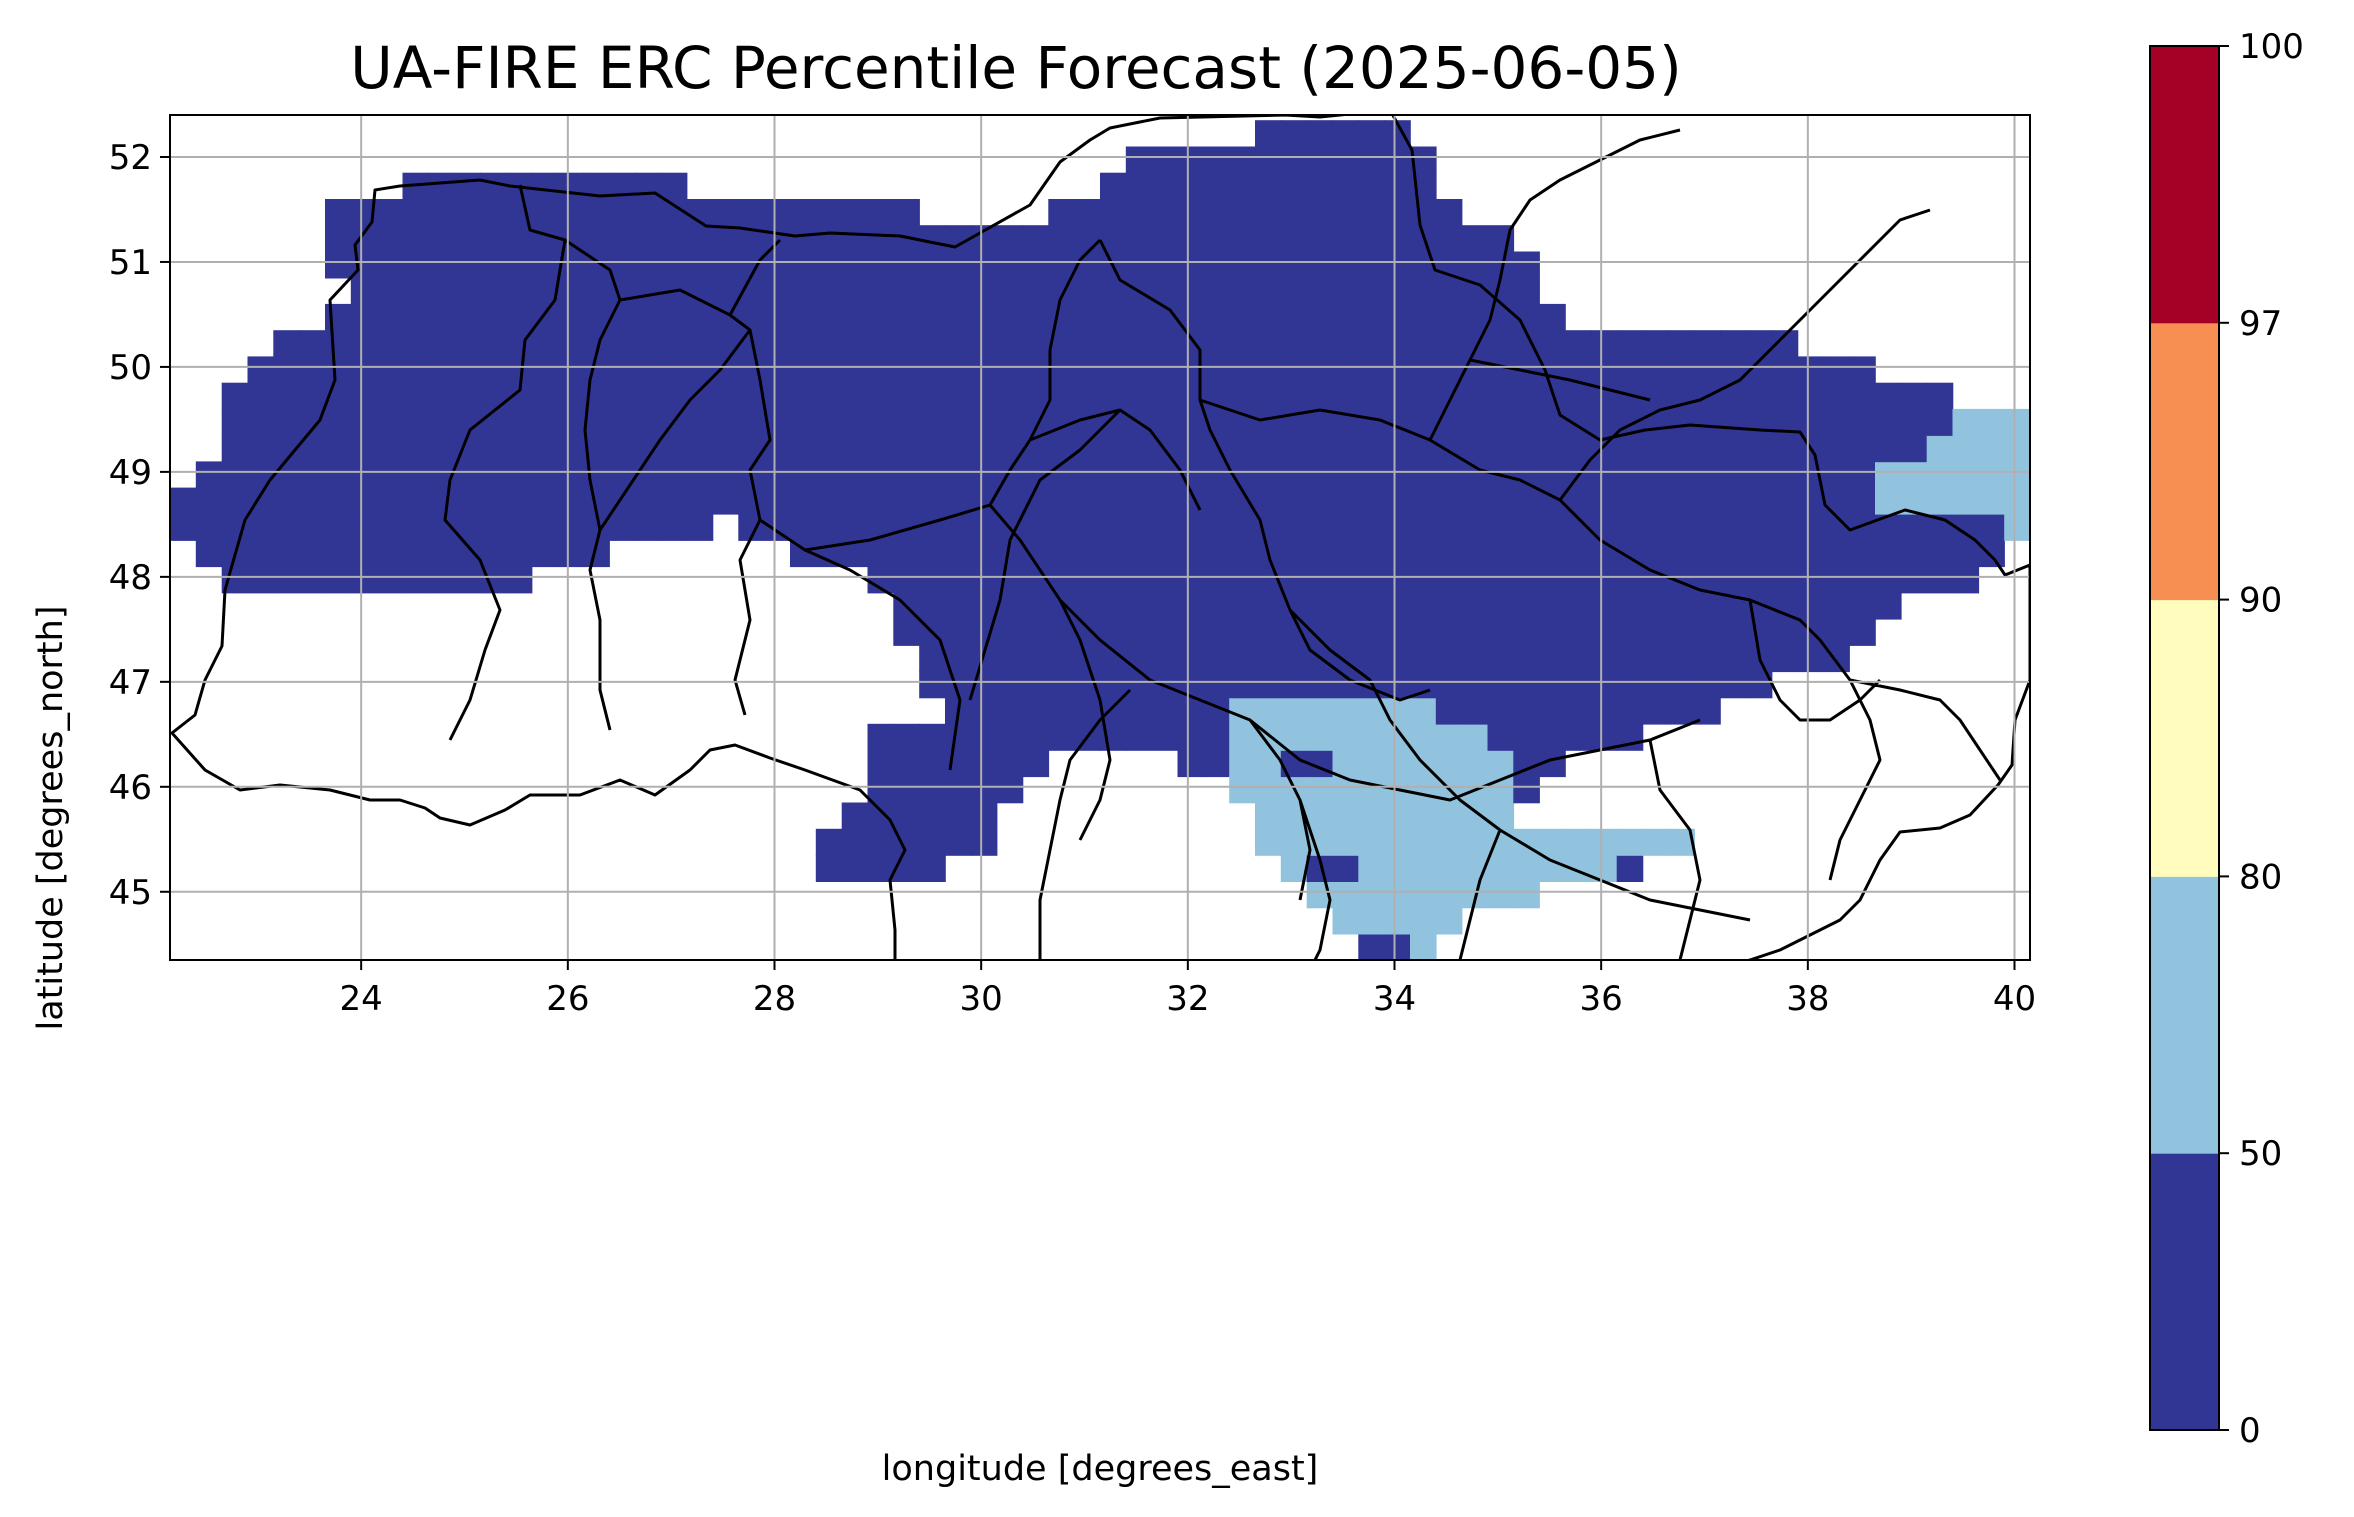 The height and width of the screenshot is (1517, 2354). I want to click on x-tick-label: 34, so click(1394, 999).